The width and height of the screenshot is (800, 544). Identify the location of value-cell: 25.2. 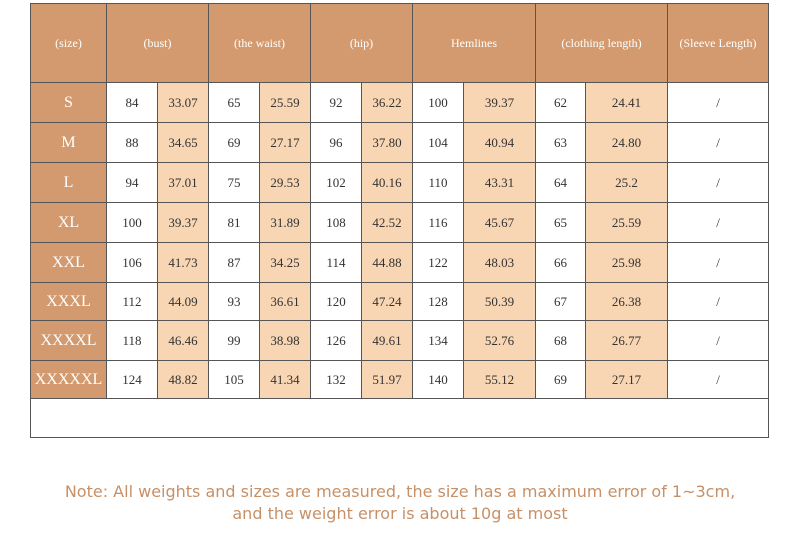
(626, 182).